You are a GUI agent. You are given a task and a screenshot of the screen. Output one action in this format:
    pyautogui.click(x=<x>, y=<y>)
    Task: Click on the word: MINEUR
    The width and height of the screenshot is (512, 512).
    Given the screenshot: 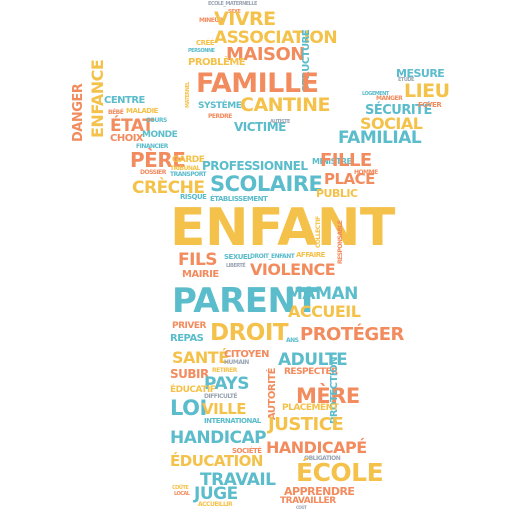 What is the action you would take?
    pyautogui.click(x=211, y=20)
    